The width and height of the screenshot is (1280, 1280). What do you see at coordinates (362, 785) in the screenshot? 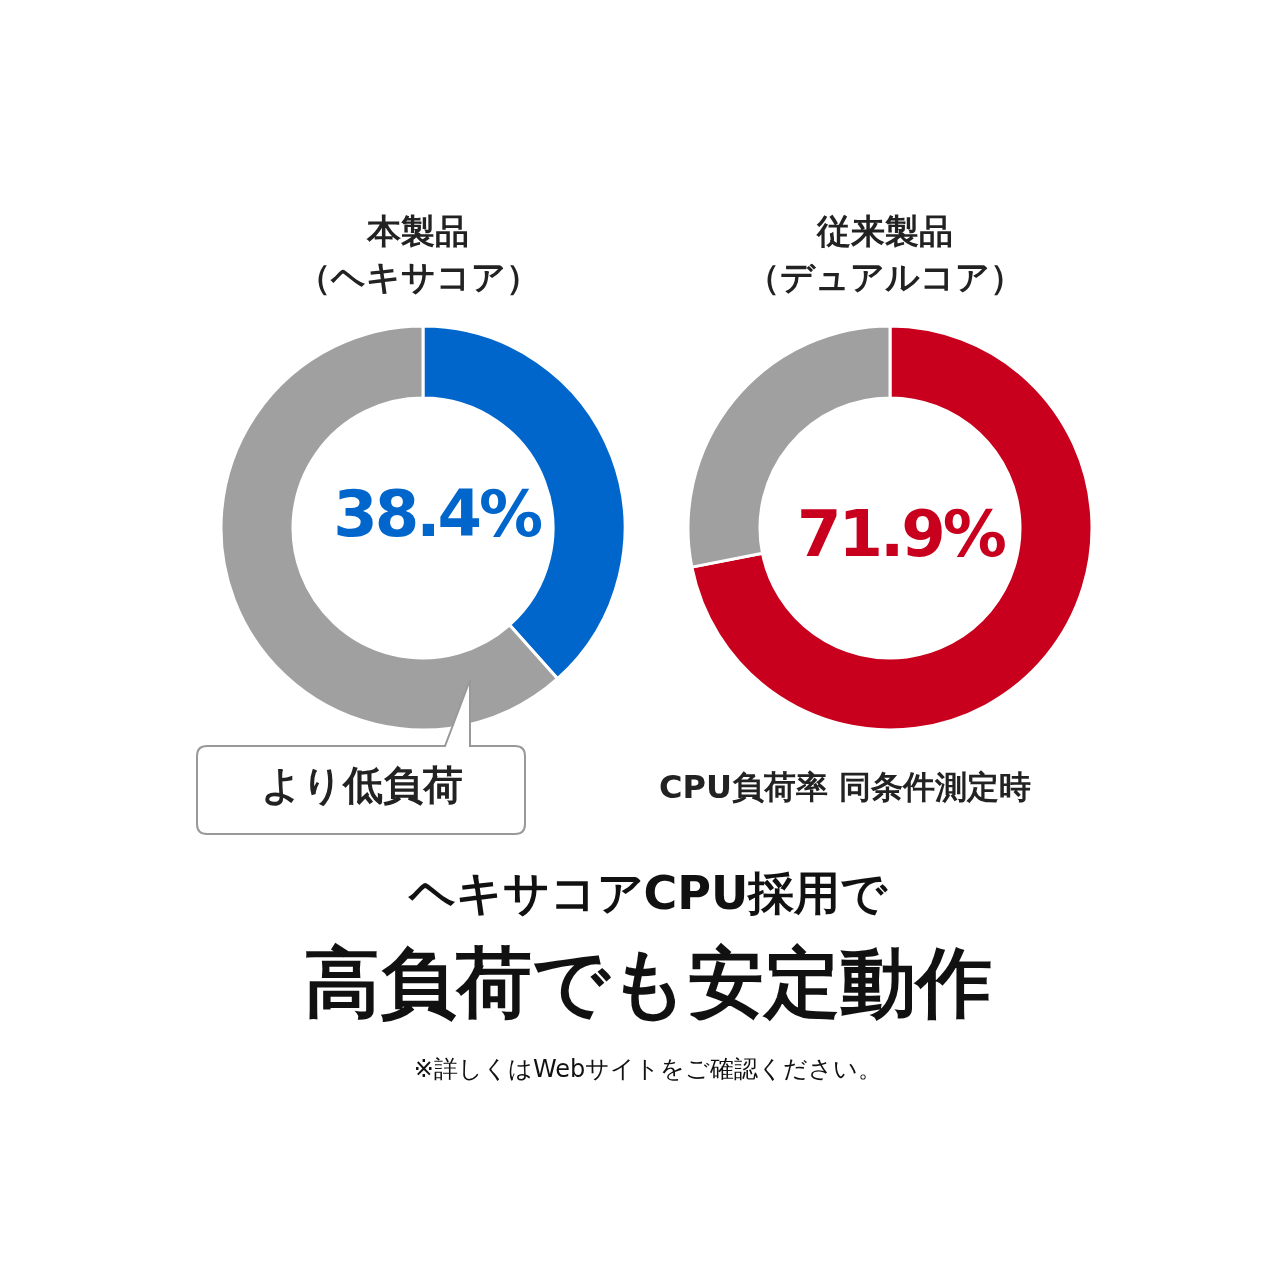
I see `text: より低負荷` at bounding box center [362, 785].